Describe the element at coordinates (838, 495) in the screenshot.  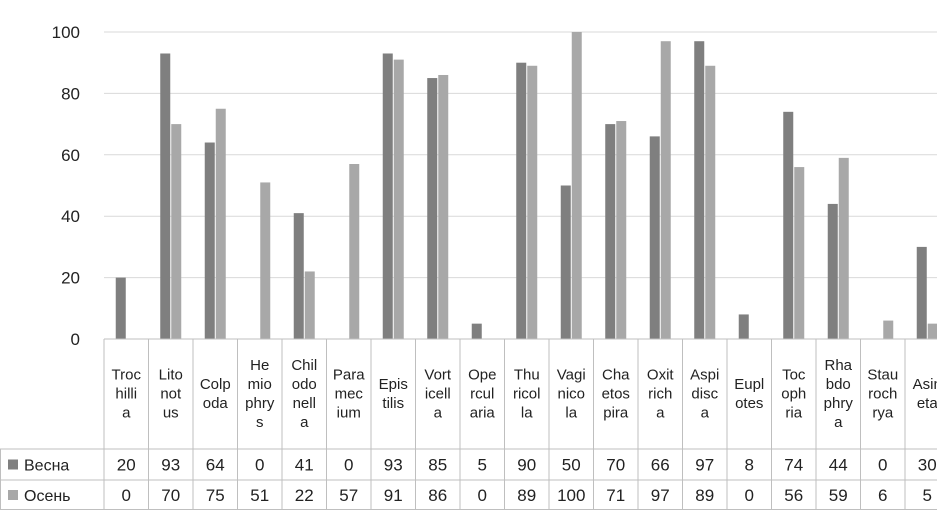
I see `data-label: 59` at that location.